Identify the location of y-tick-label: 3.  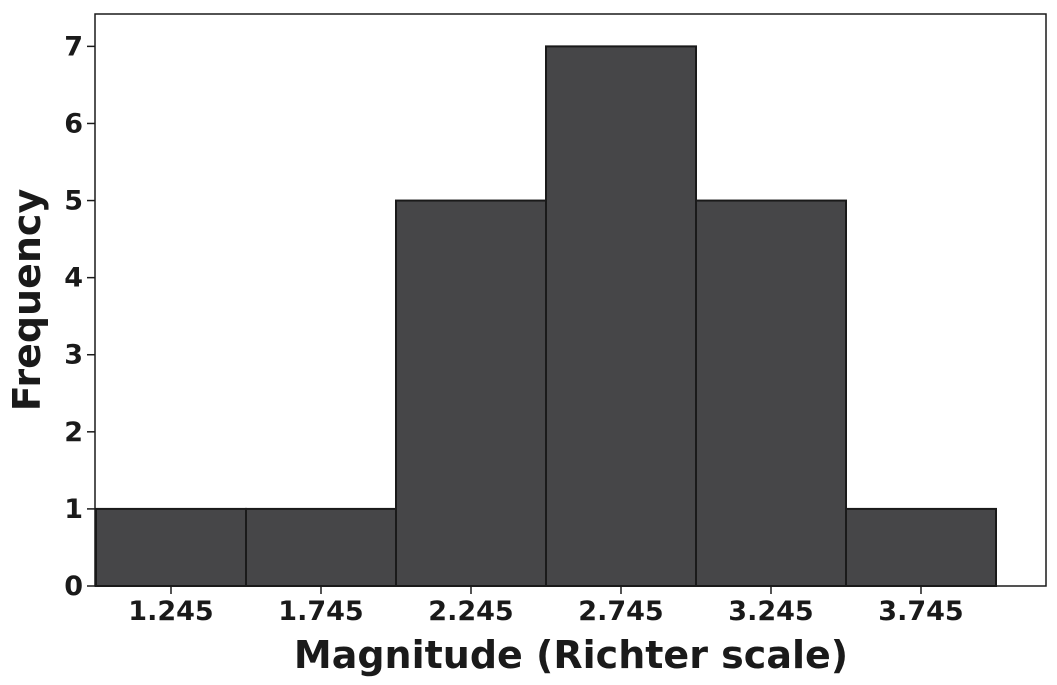
(73, 355).